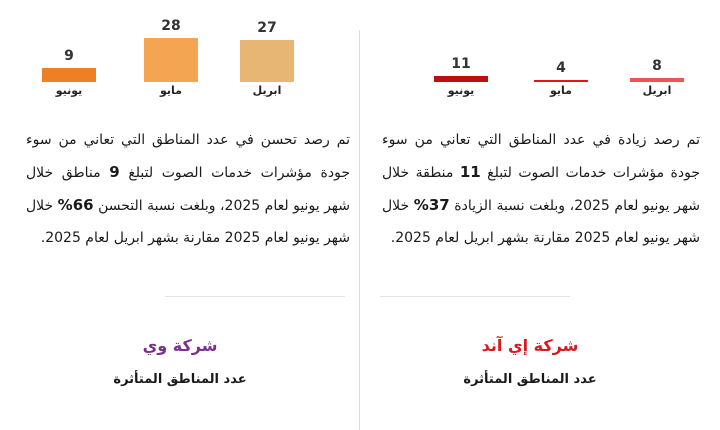  Describe the element at coordinates (530, 379) in the screenshot. I see `eand-subtitle: عدد المناطق المتأثرة` at that location.